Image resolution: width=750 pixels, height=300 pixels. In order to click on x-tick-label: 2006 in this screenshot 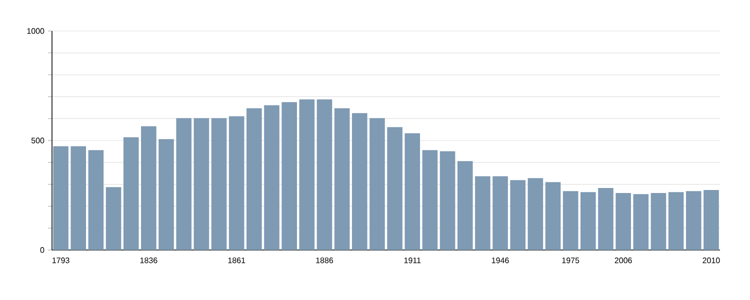, I will do `click(623, 261)`.